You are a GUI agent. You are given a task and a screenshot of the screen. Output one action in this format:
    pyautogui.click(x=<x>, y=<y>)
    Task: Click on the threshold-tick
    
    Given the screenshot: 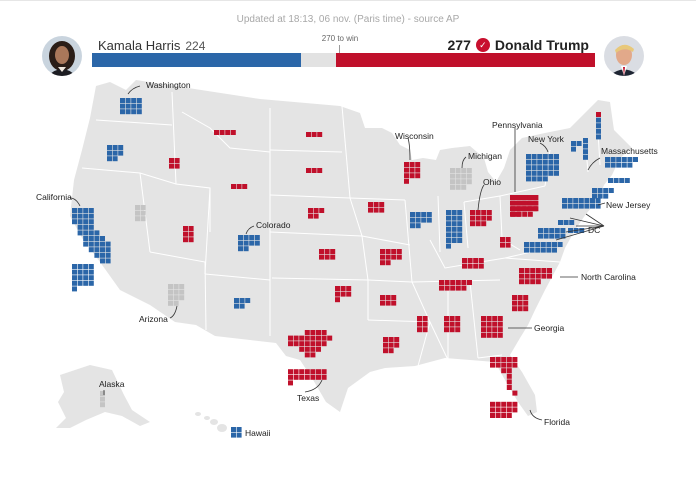 What is the action you would take?
    pyautogui.click(x=339, y=49)
    